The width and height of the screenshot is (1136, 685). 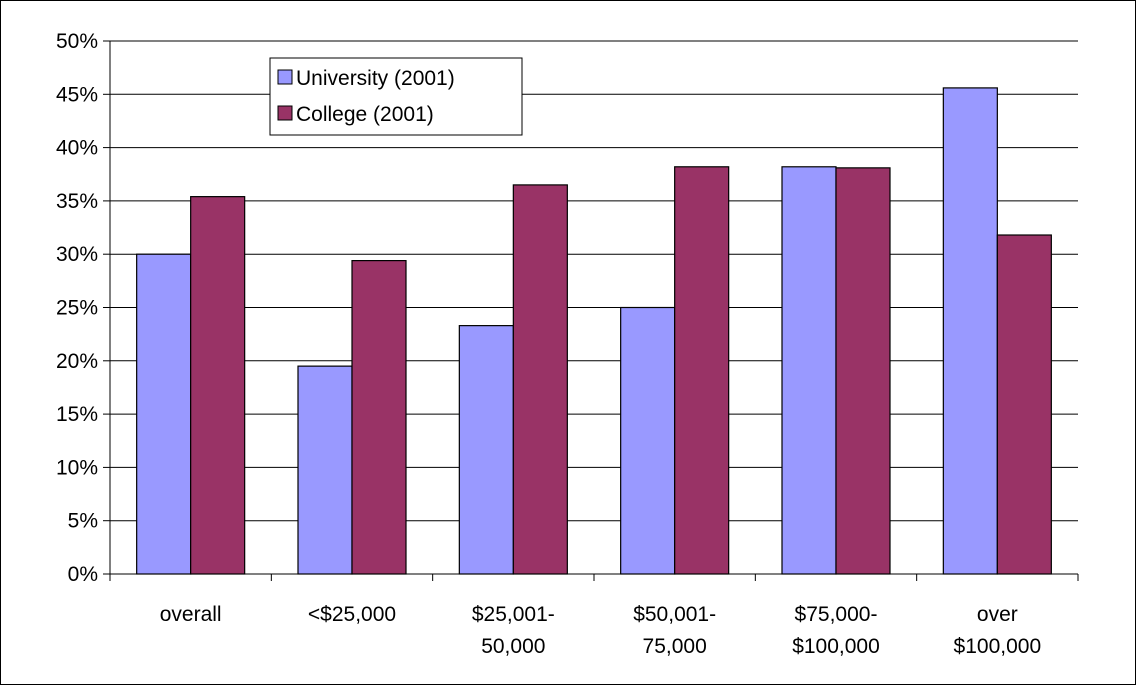 What do you see at coordinates (836, 614) in the screenshot?
I see `x-tick-label-line: $75,000-` at bounding box center [836, 614].